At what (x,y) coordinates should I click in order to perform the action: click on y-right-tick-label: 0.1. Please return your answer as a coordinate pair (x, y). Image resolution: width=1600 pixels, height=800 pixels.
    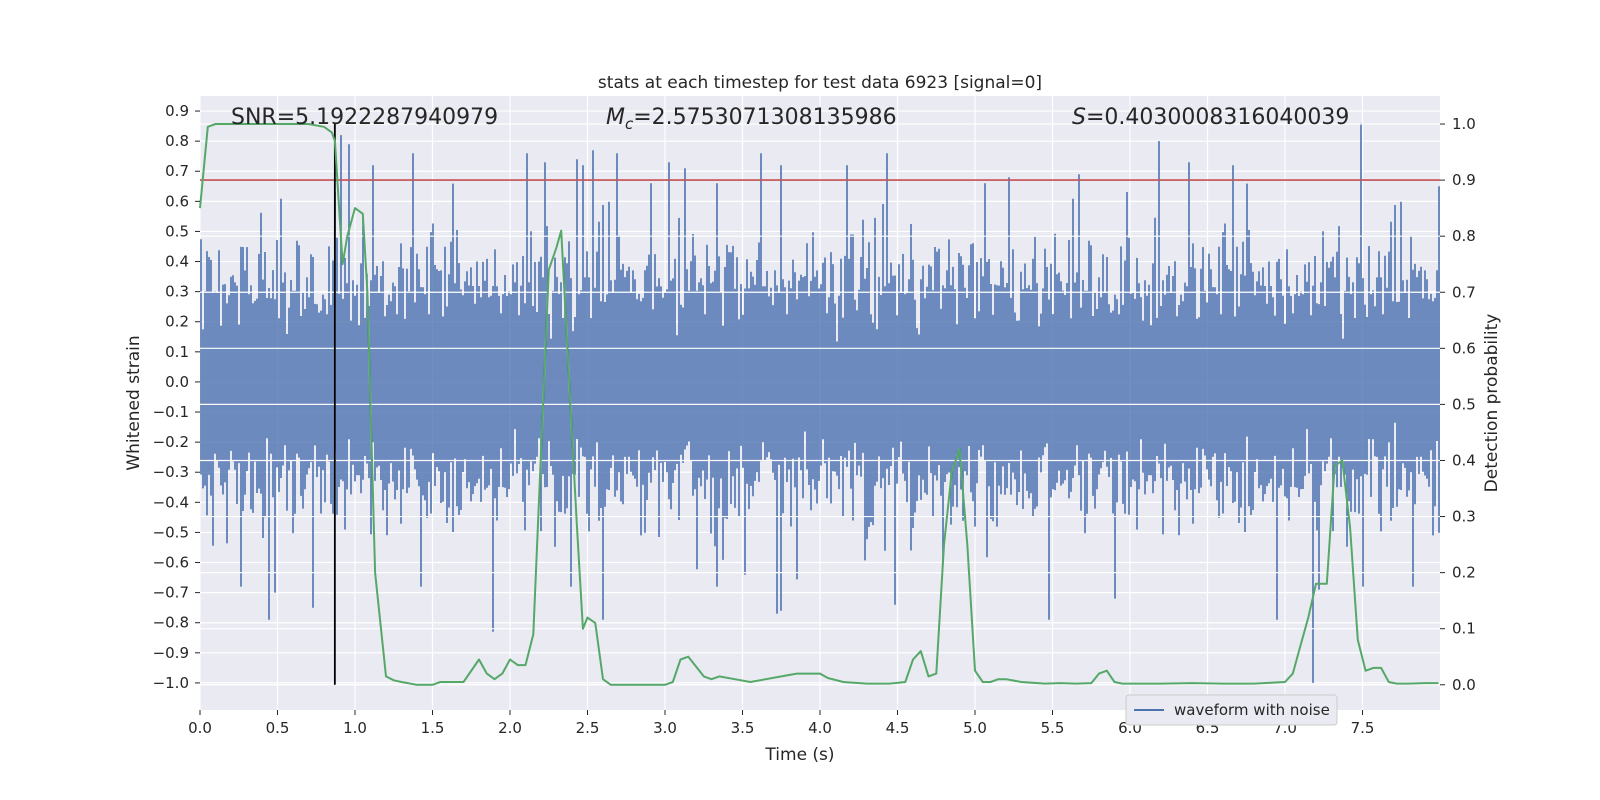
    Looking at the image, I should click on (1464, 629).